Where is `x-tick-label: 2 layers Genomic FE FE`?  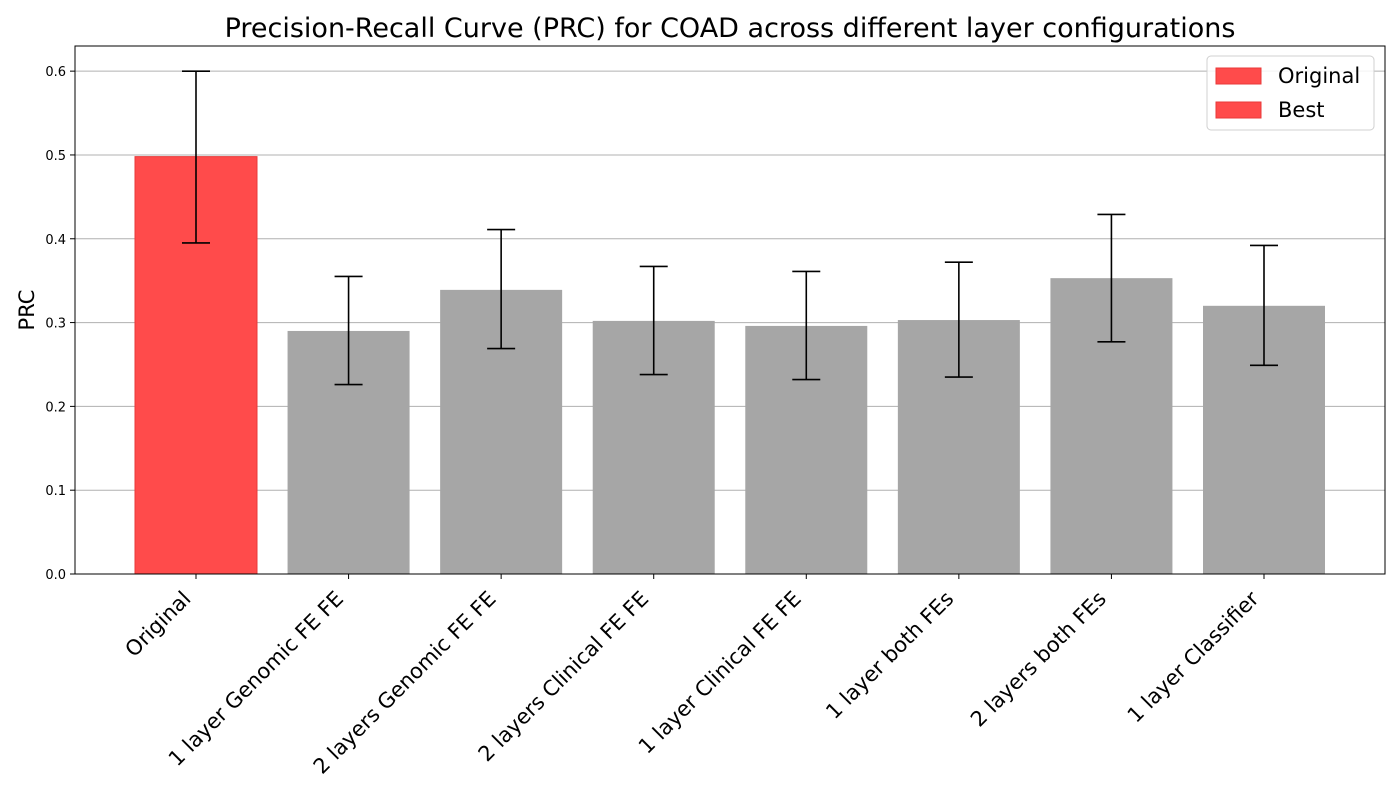 x-tick-label: 2 layers Genomic FE FE is located at coordinates (405, 683).